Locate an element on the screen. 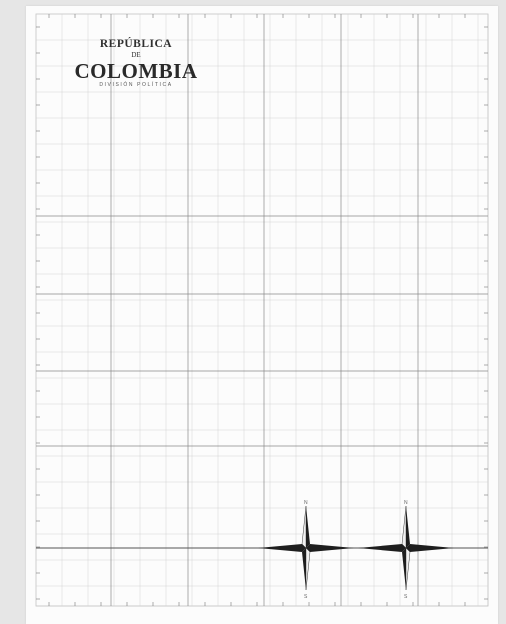  map-subtitle: DIVISIÓN POLÍTICA is located at coordinates (136, 85).